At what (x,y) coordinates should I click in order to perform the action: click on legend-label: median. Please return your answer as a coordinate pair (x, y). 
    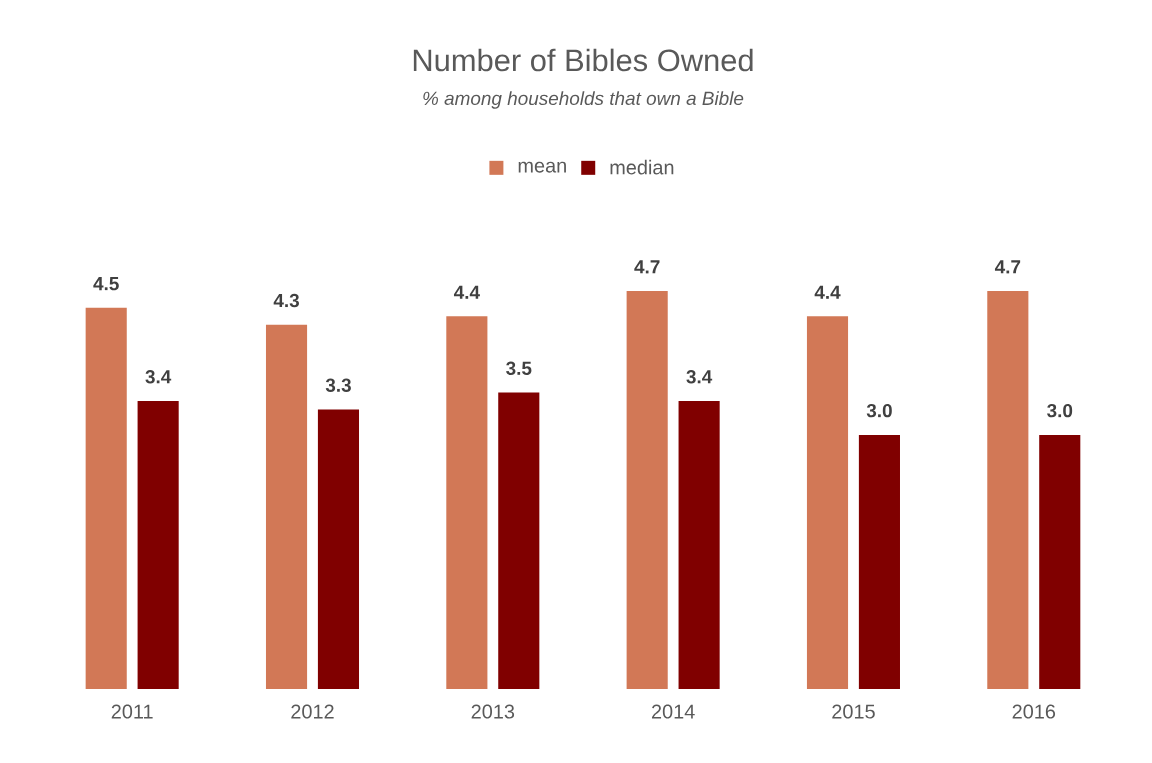
    Looking at the image, I should click on (642, 167).